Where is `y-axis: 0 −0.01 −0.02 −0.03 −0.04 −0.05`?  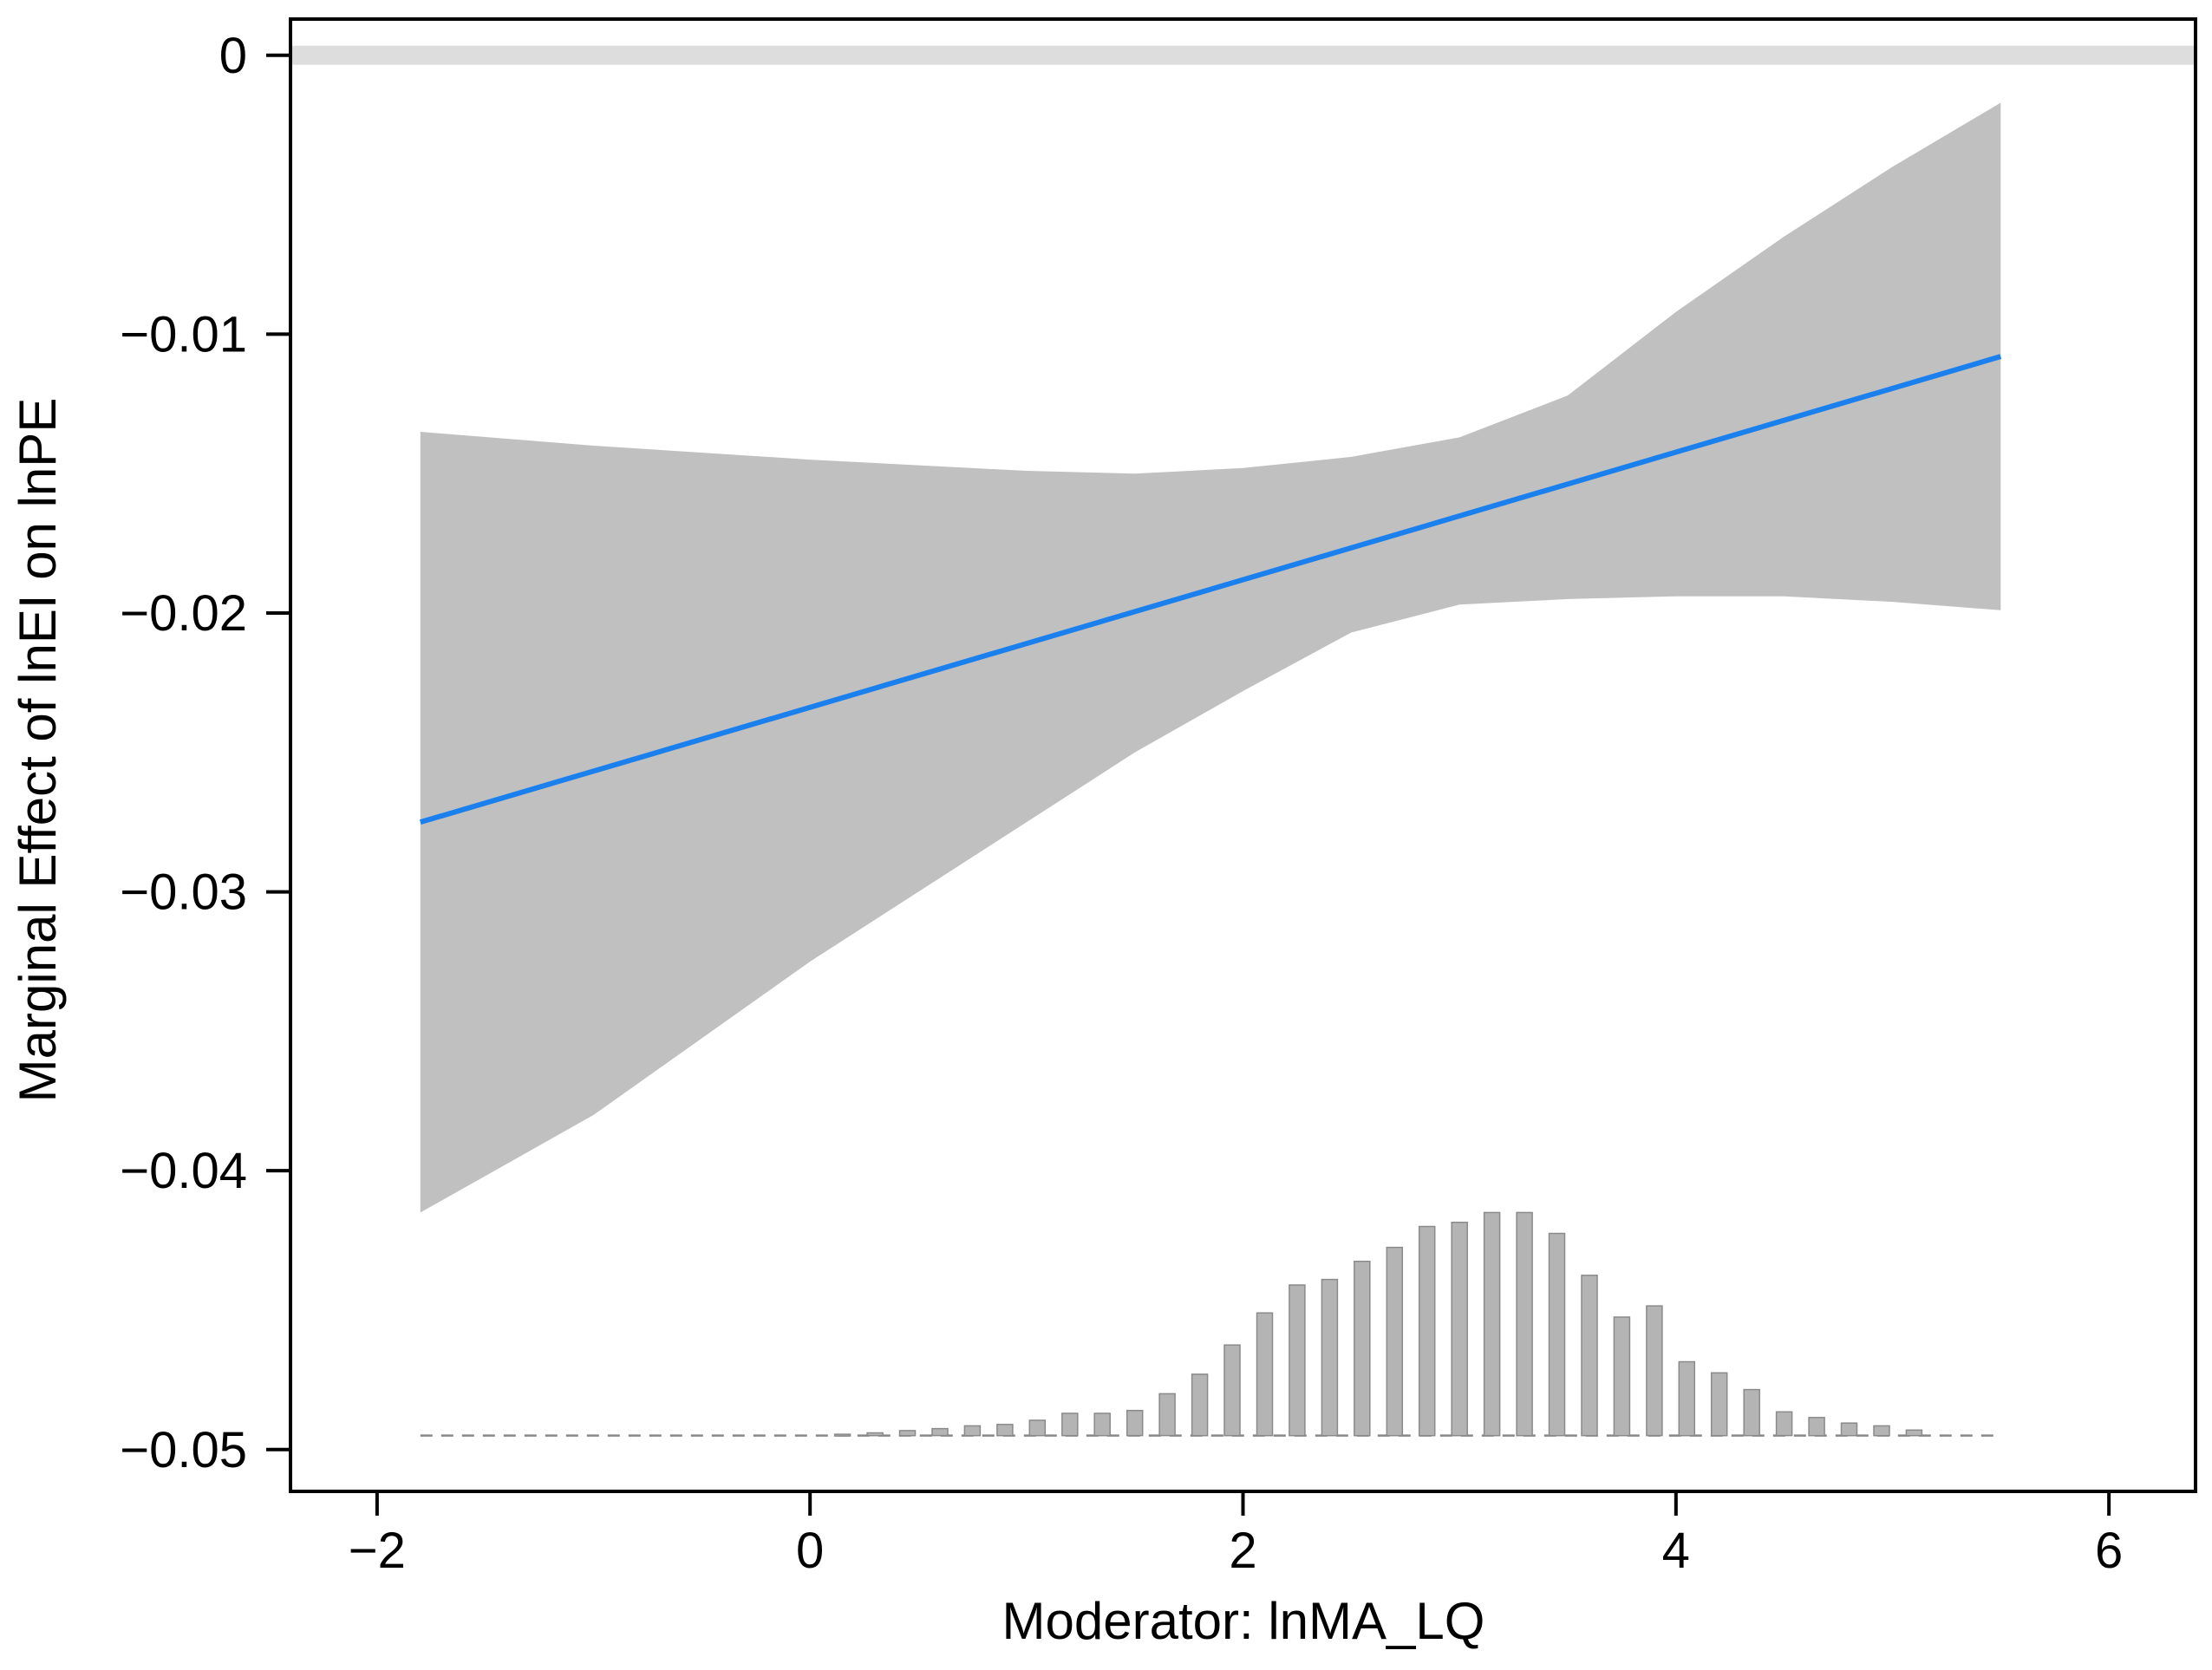 y-axis: 0 −0.01 −0.02 −0.03 −0.04 −0.05 is located at coordinates (205, 753).